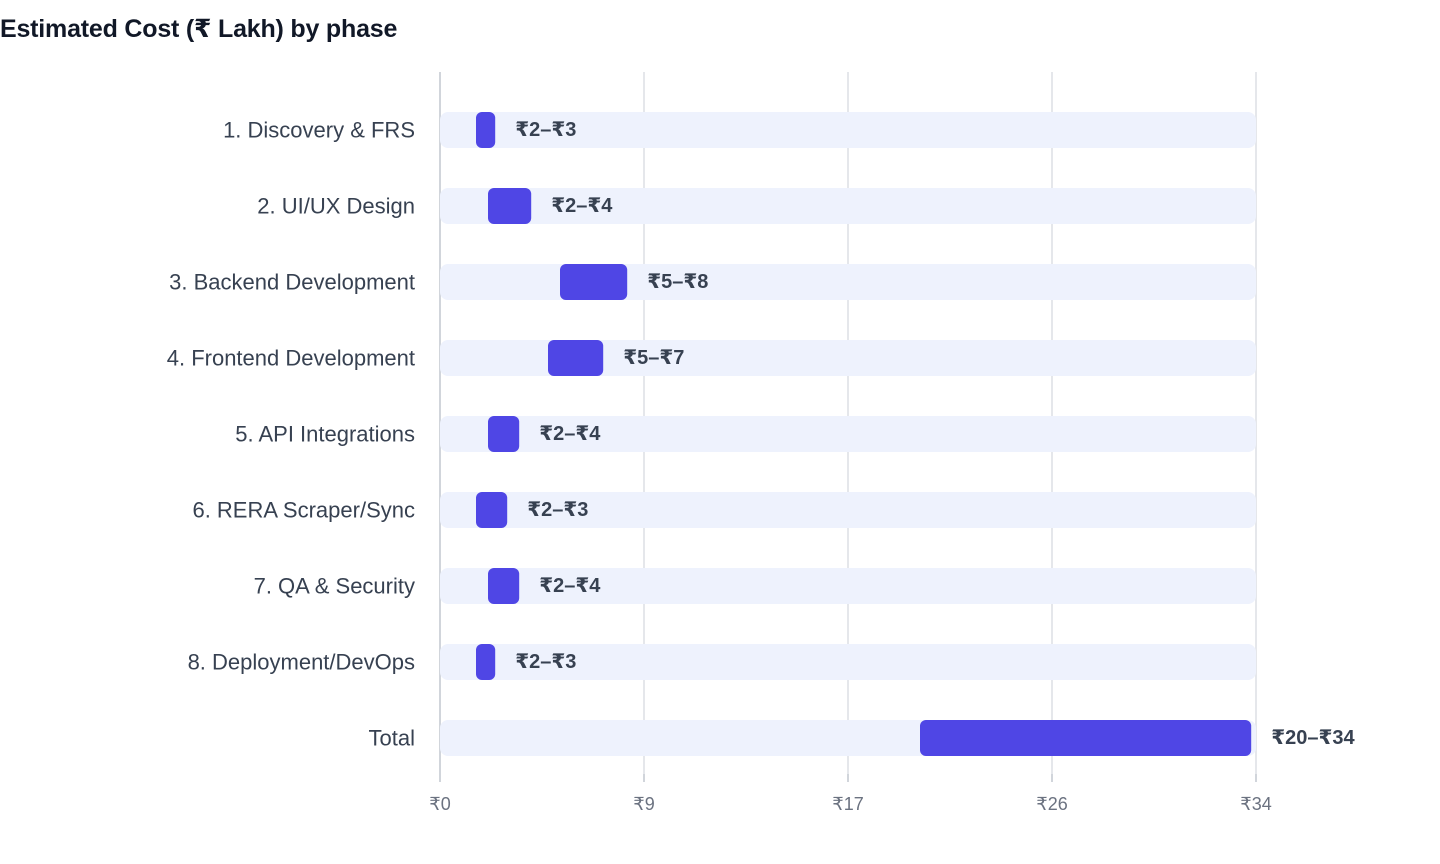 The image size is (1440, 864). Describe the element at coordinates (677, 282) in the screenshot. I see `value-label: ₹5–₹8` at that location.